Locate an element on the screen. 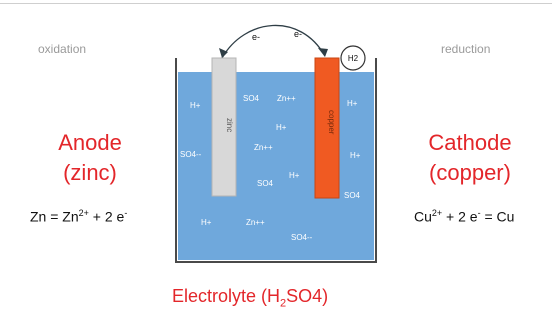 This screenshot has width=552, height=320. zinc-electrode is located at coordinates (224, 127).